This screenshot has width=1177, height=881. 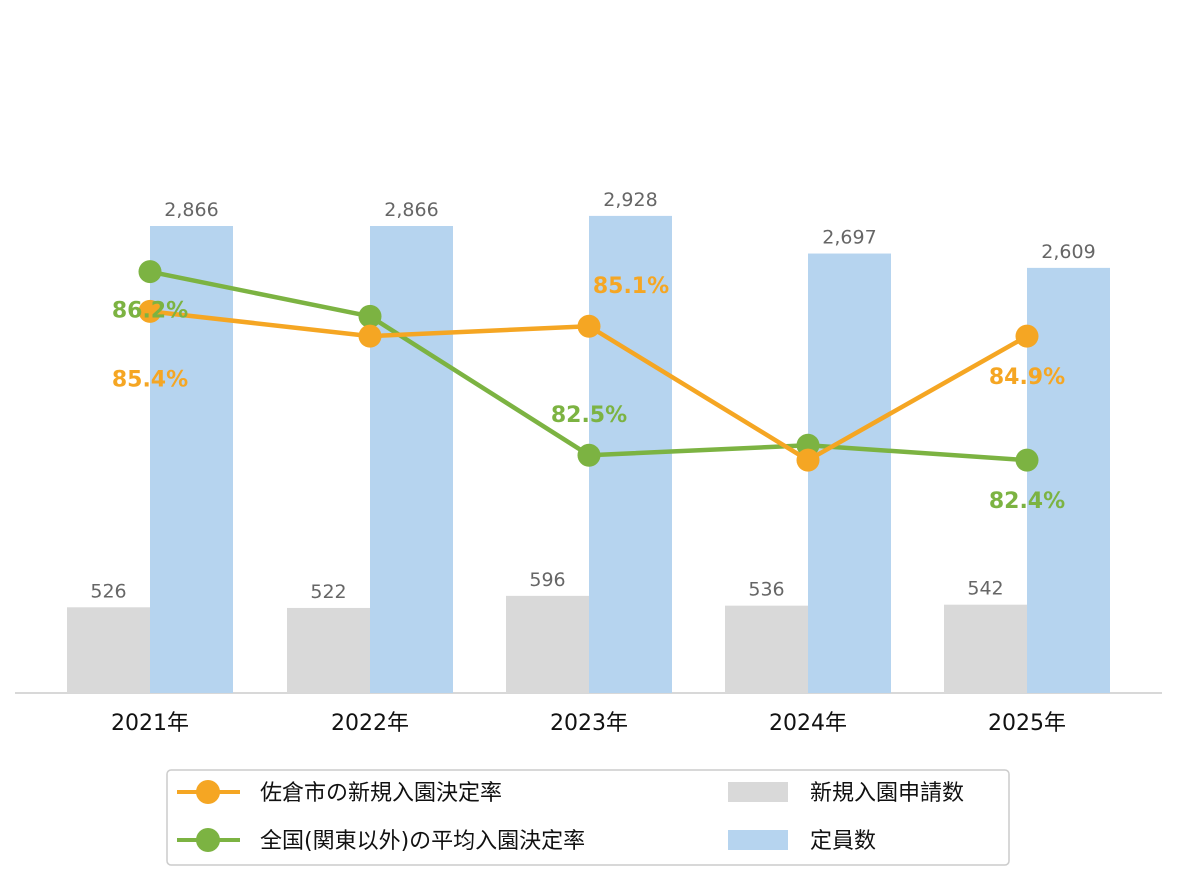 I want to click on legend-label-capacity: 定員数, so click(x=843, y=841).